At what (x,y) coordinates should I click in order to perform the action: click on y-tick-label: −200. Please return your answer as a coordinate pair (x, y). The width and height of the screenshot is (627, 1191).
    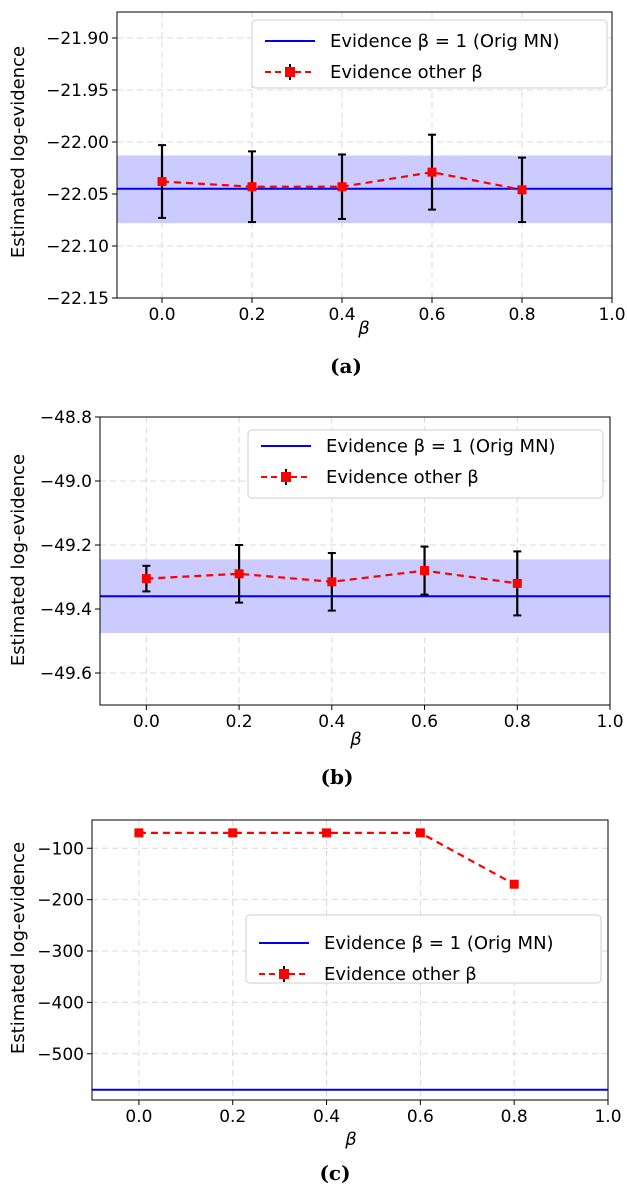
    Looking at the image, I should click on (60, 901).